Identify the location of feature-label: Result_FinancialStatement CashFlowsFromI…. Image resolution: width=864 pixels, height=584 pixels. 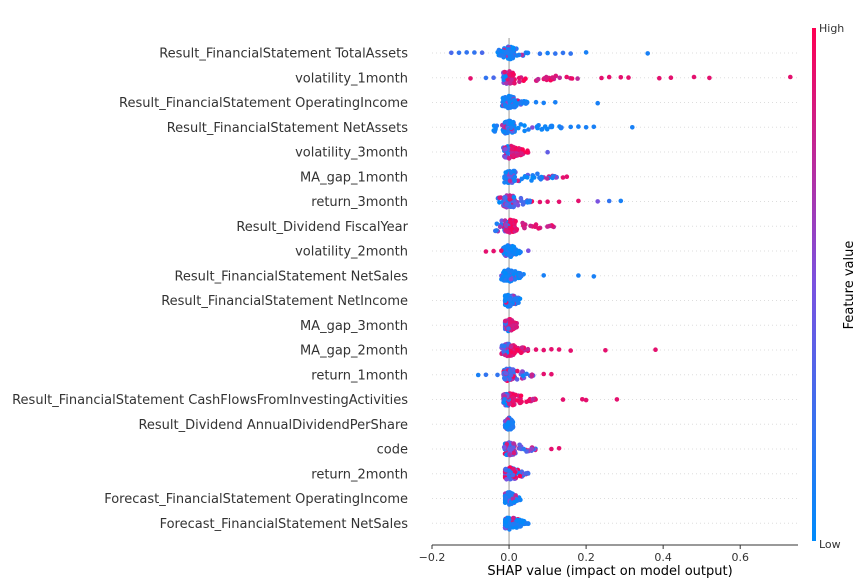
(210, 400).